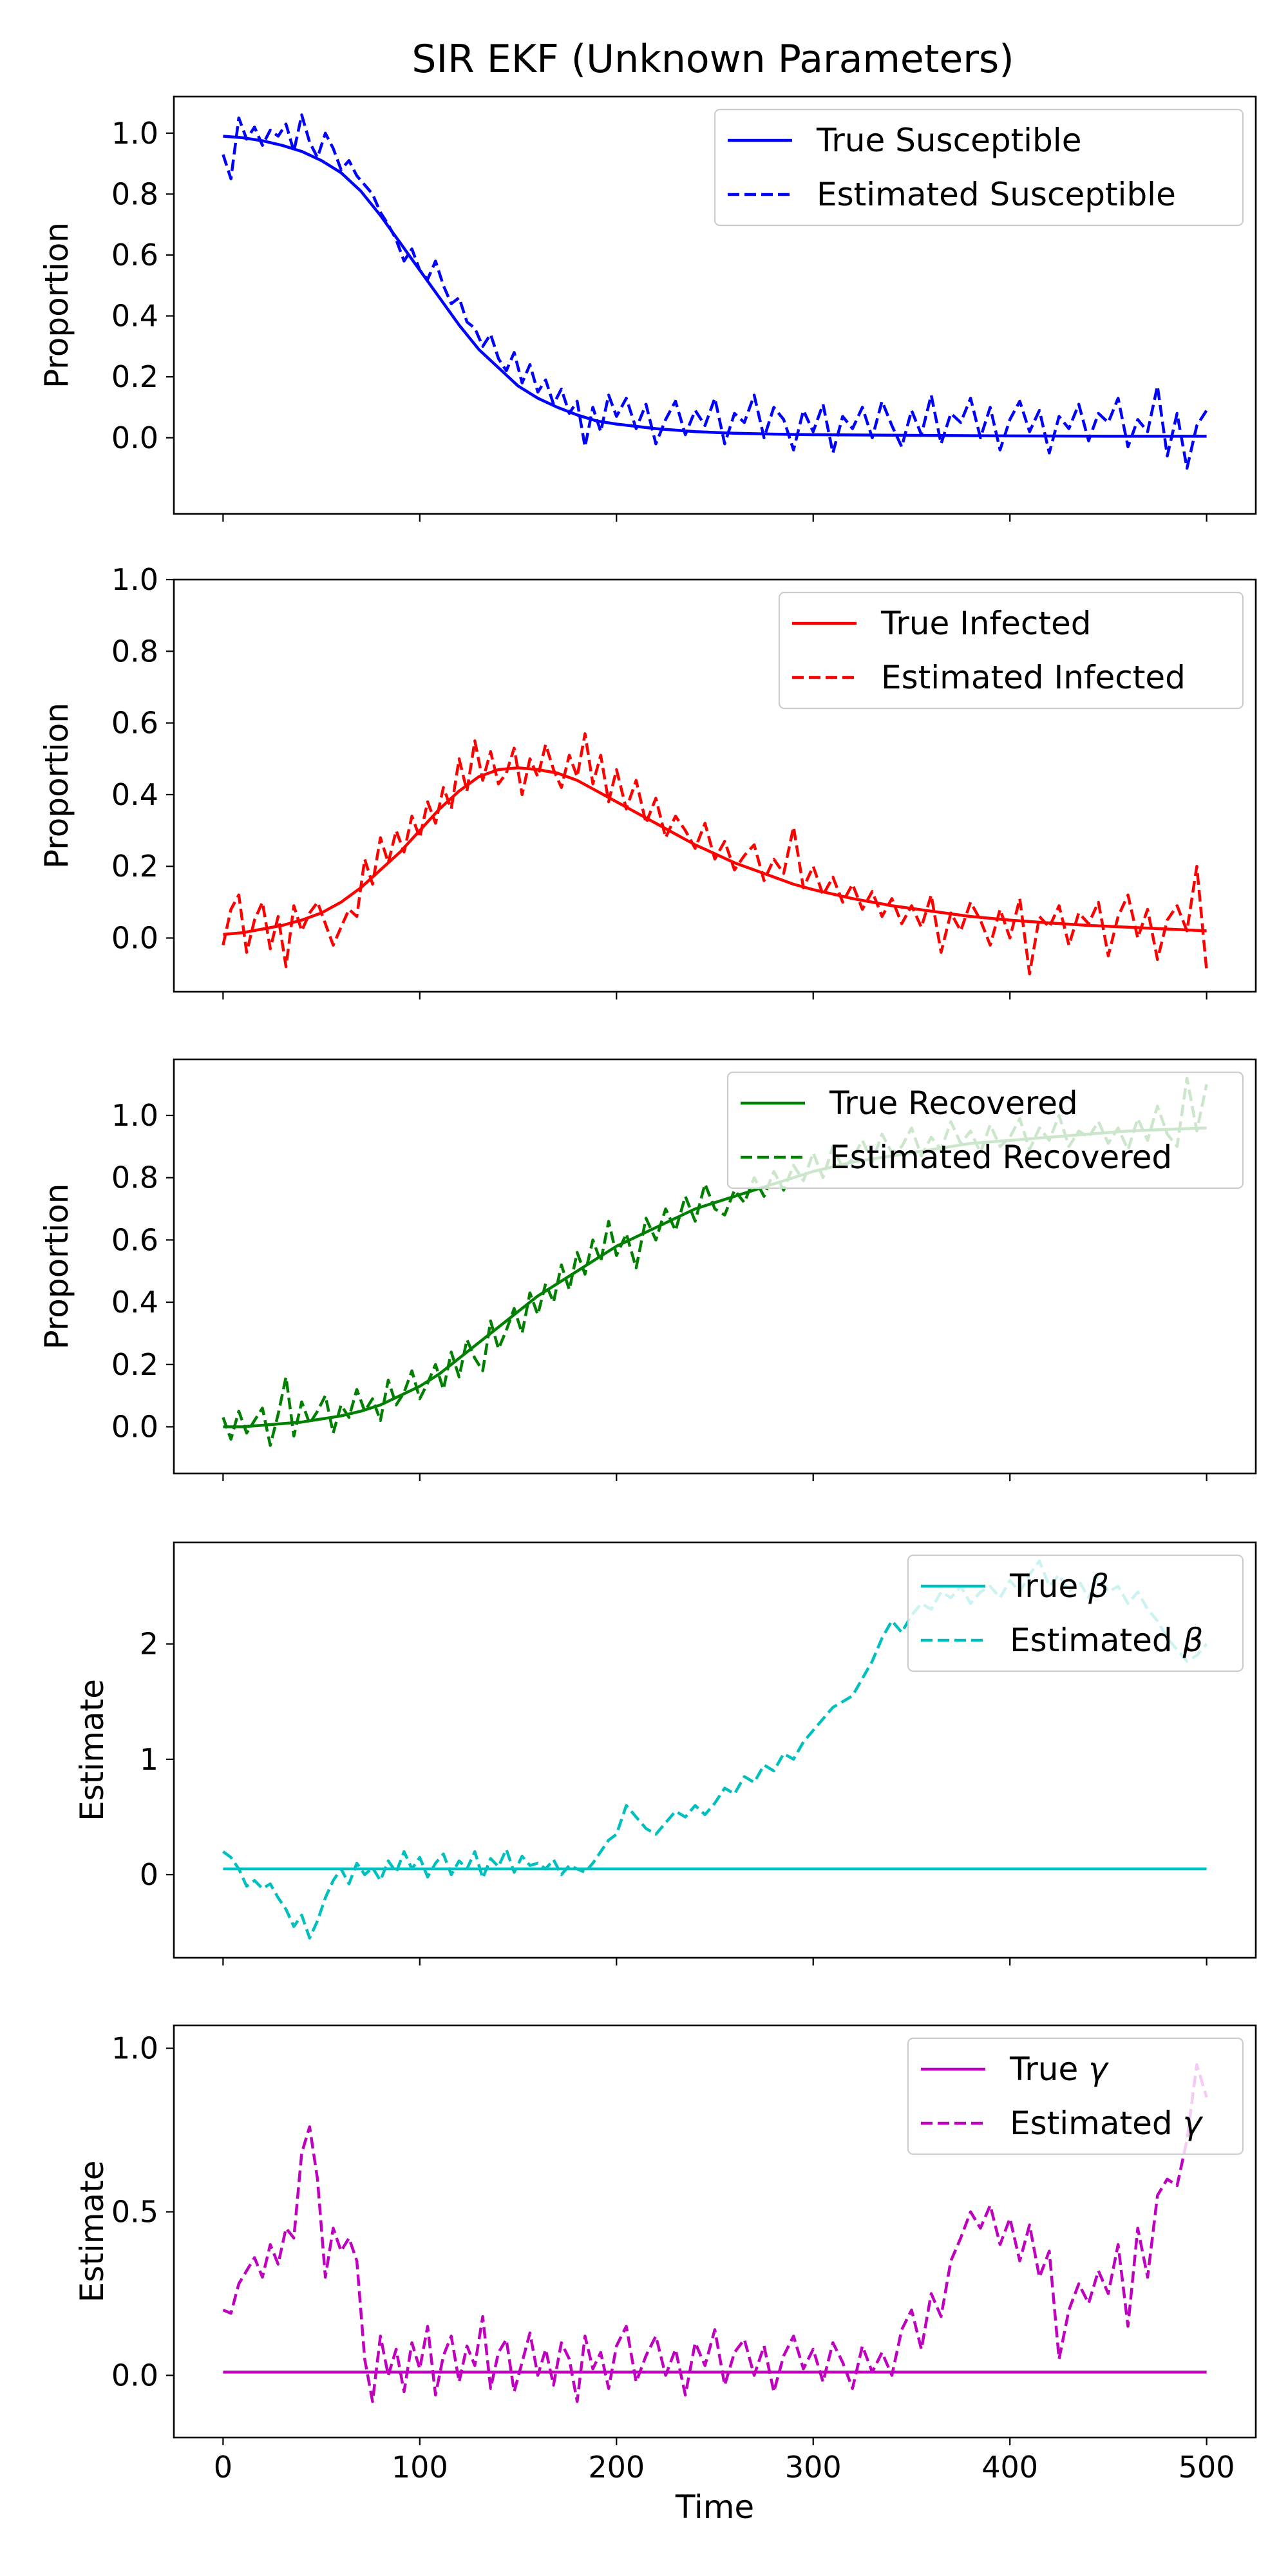 Image resolution: width=1288 pixels, height=2576 pixels. What do you see at coordinates (1106, 2123) in the screenshot?
I see `legend-label: Estimated γ` at bounding box center [1106, 2123].